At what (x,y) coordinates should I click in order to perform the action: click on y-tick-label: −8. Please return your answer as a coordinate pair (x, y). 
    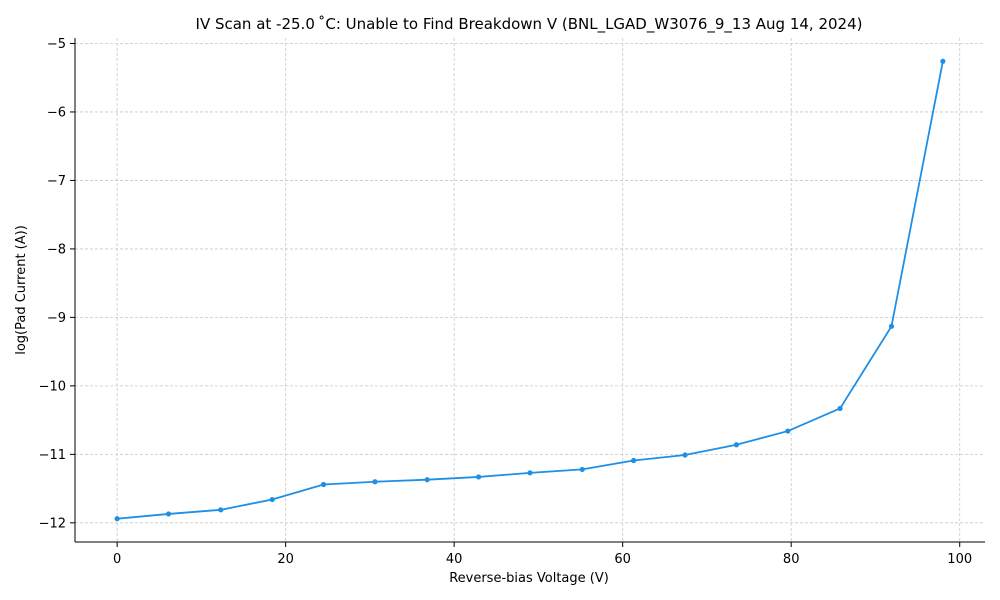
    Looking at the image, I should click on (56, 249).